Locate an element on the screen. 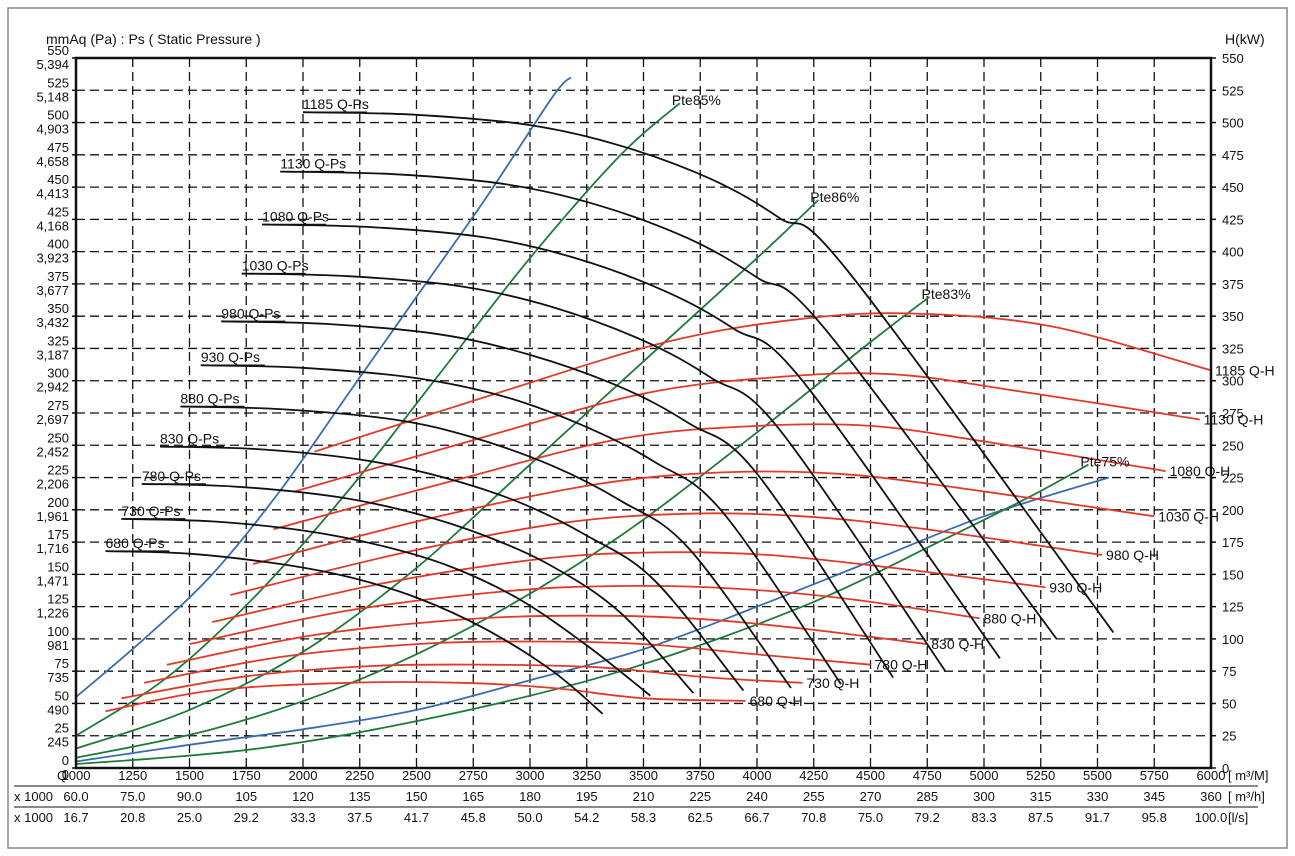  x-tick-m3h: 105 is located at coordinates (246, 796).